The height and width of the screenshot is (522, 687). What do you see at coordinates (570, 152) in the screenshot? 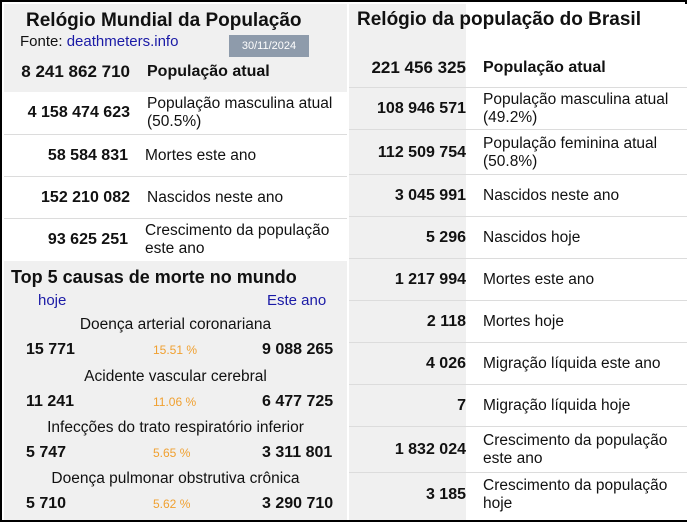
I see `brazil-female-label: População feminina atual (50.8%)` at bounding box center [570, 152].